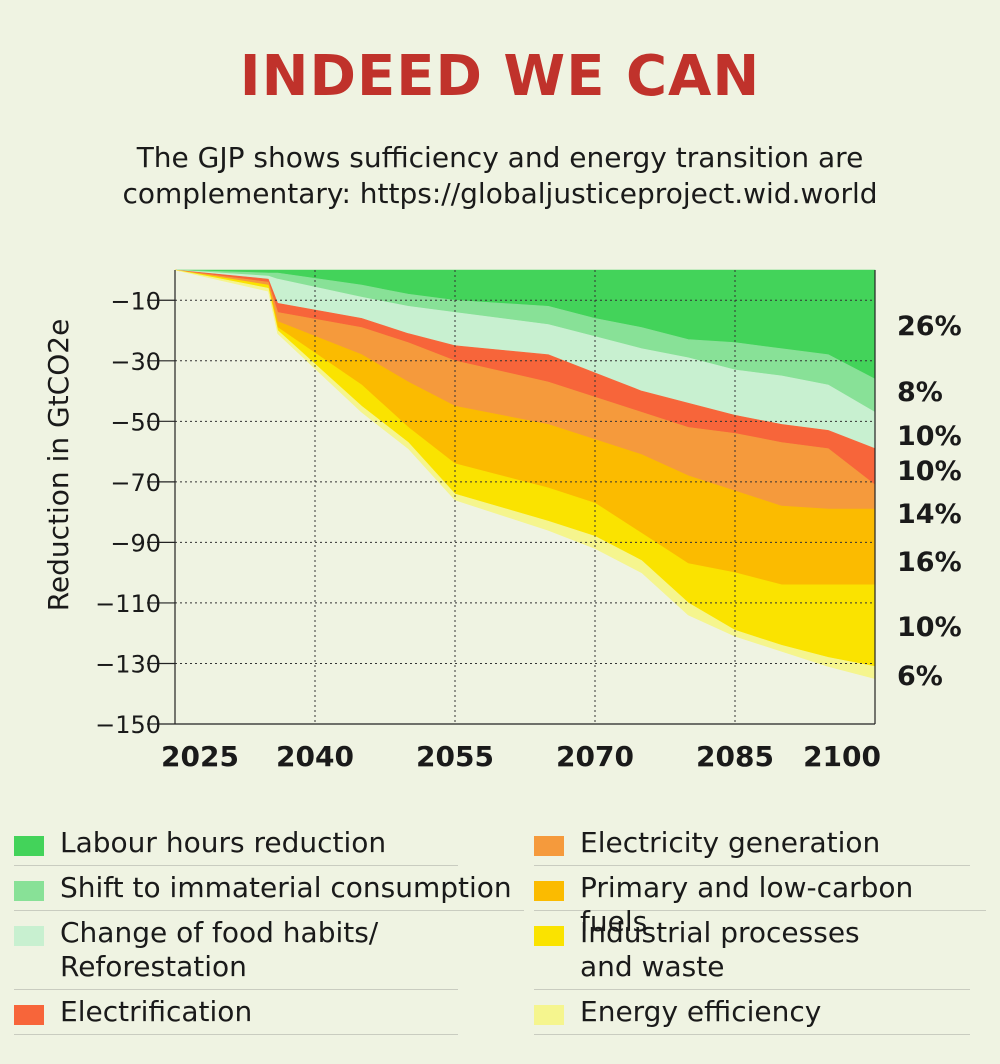 The width and height of the screenshot is (1000, 1064). I want to click on x-tick-label: 2070, so click(595, 756).